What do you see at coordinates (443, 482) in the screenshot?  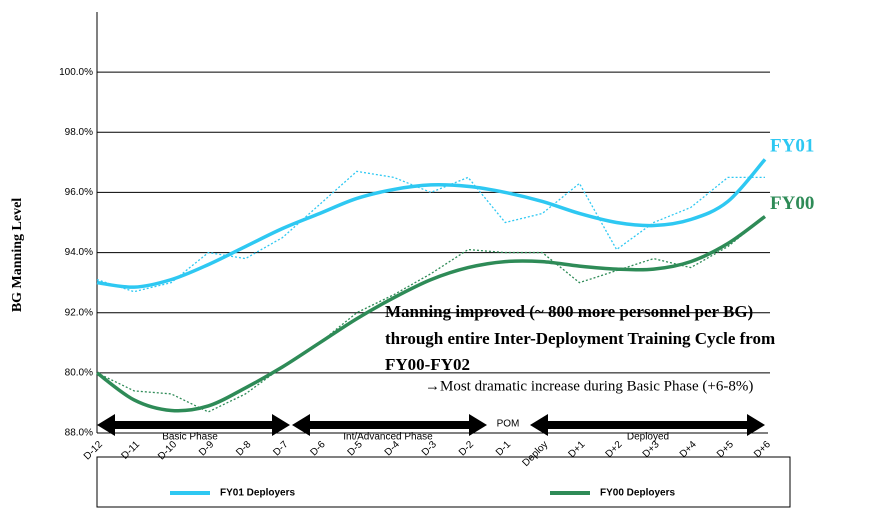 I see `legend` at bounding box center [443, 482].